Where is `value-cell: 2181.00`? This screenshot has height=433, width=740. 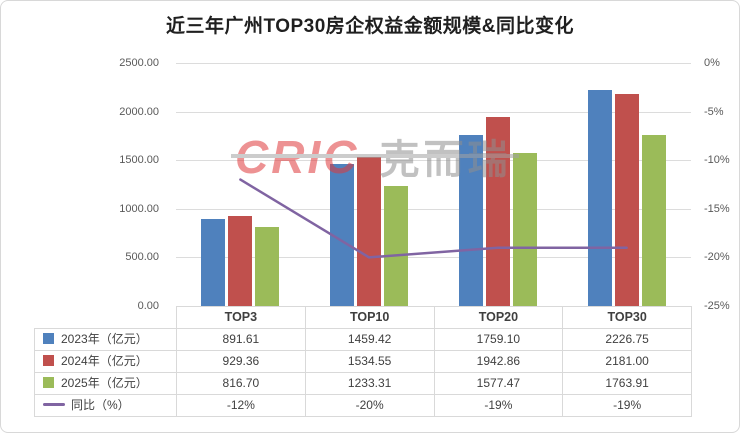 value-cell: 2181.00 is located at coordinates (627, 361).